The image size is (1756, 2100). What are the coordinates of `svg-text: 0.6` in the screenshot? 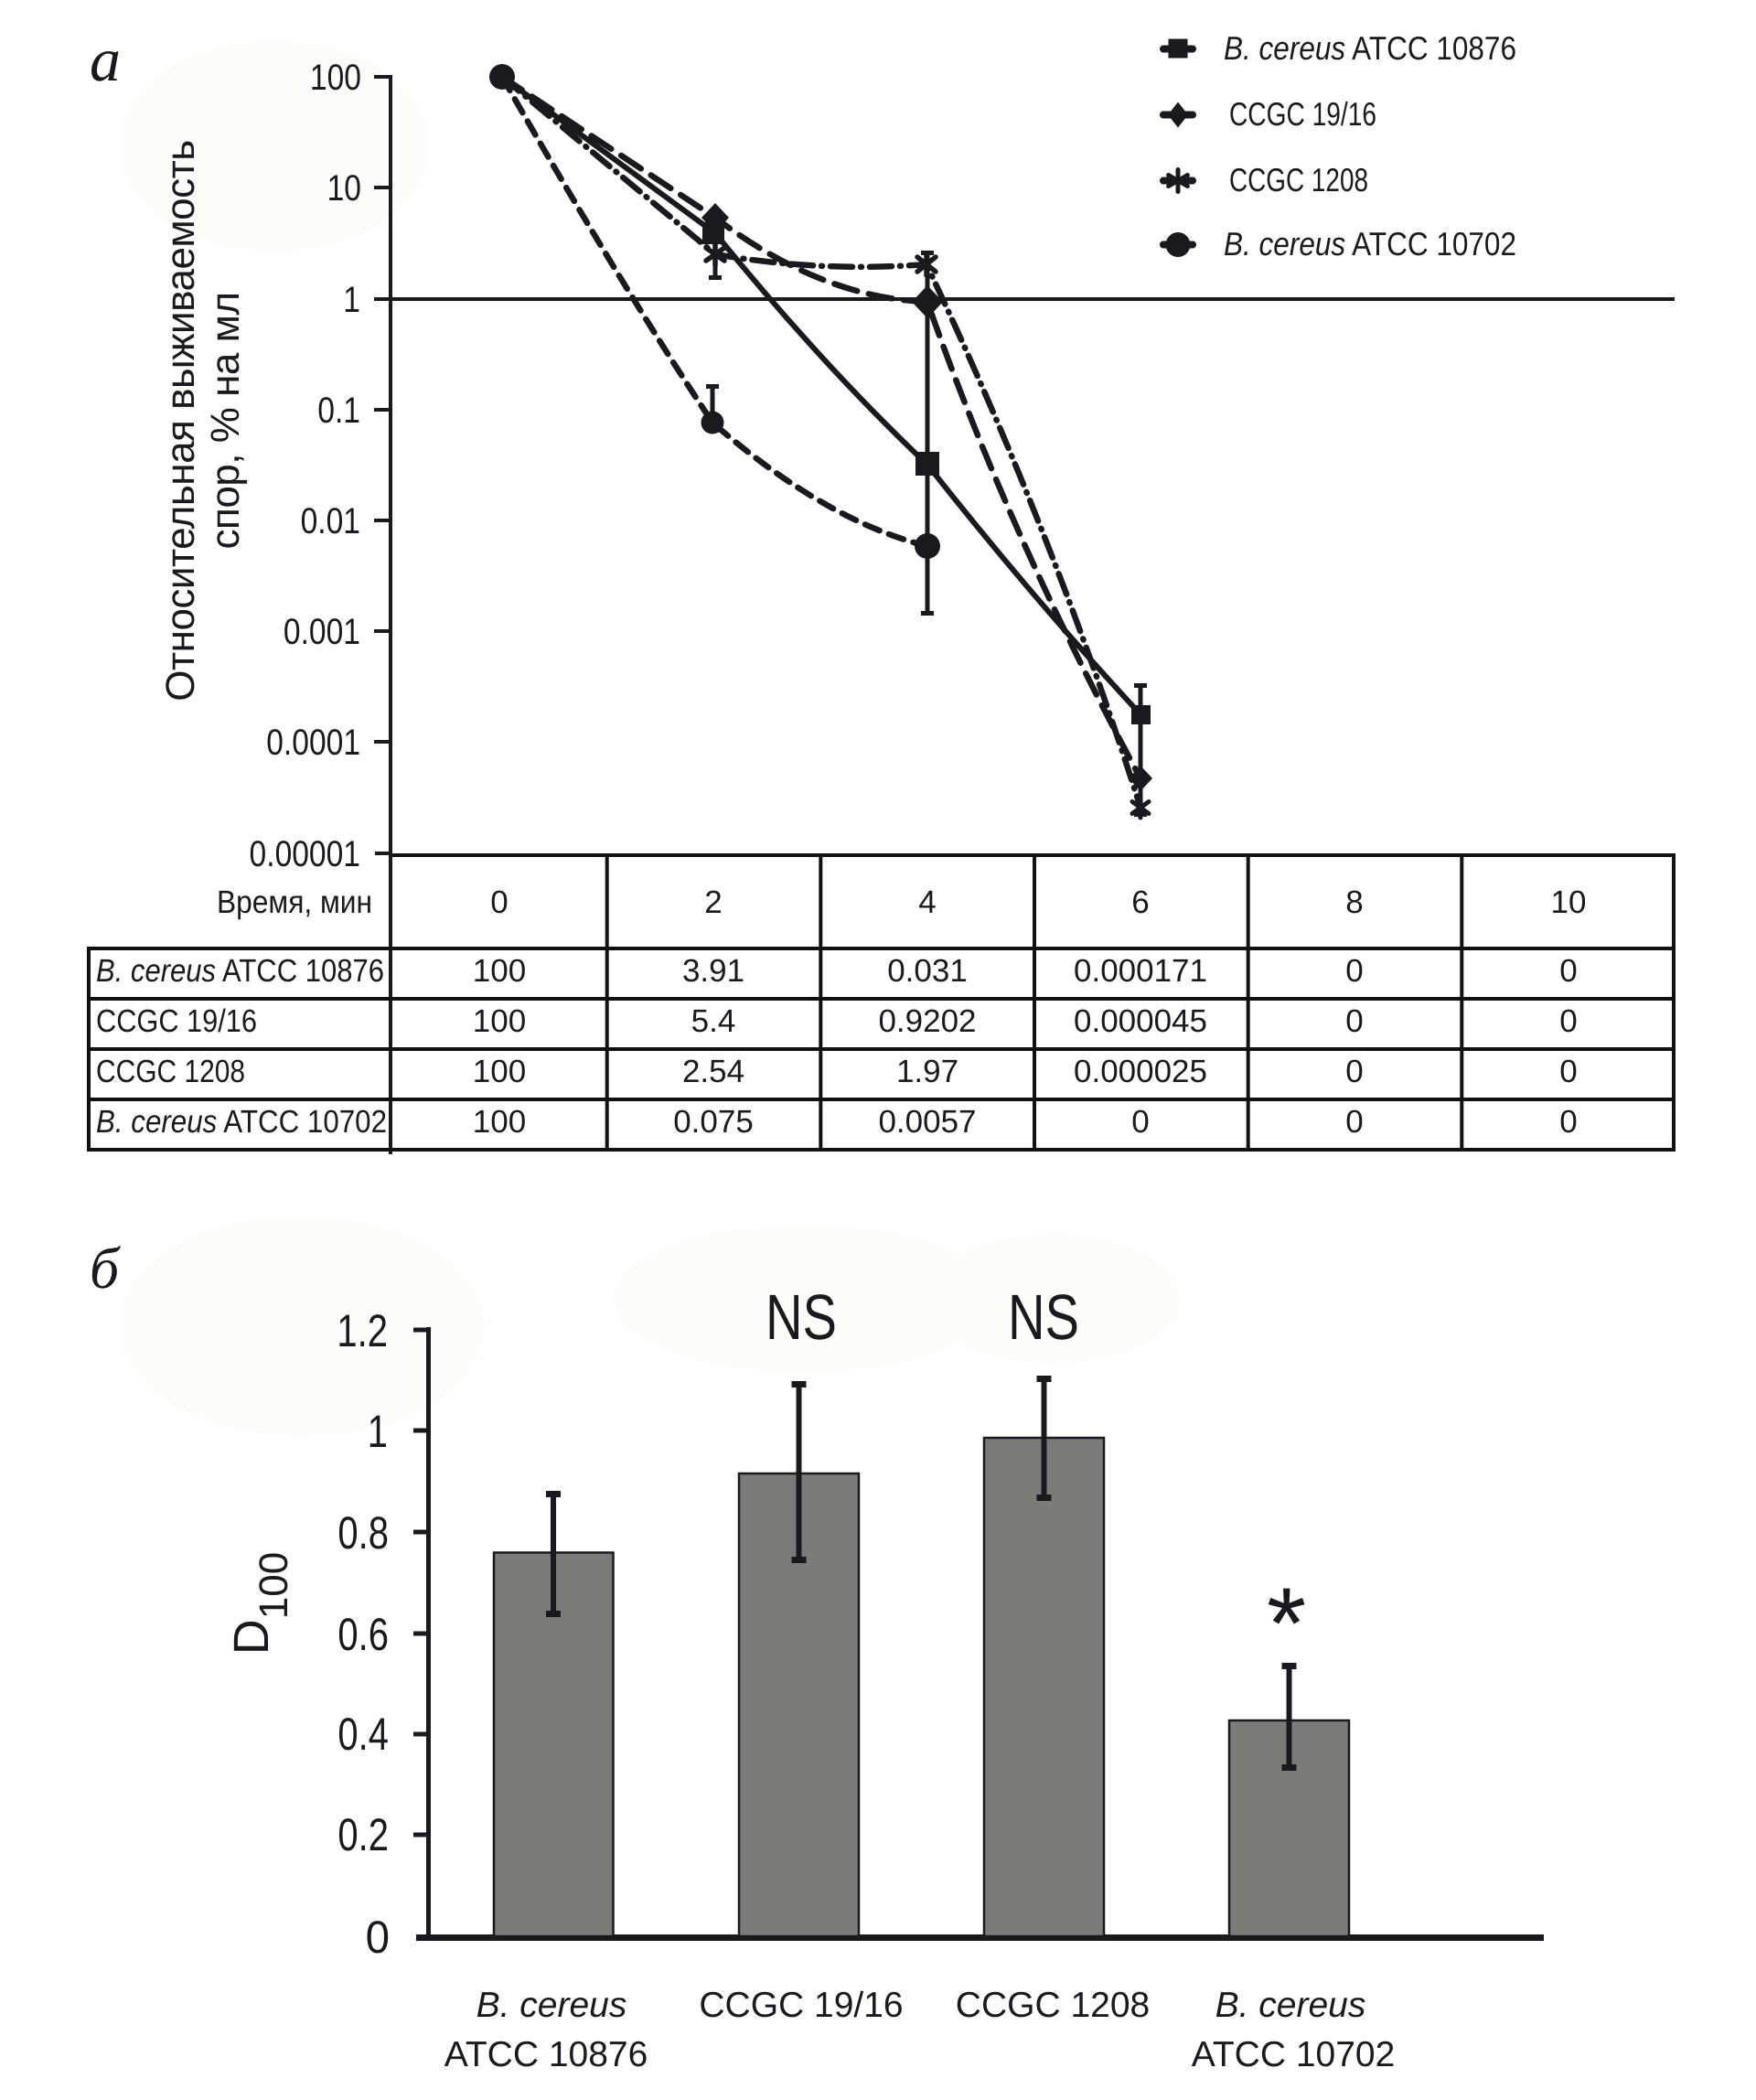 It's located at (363, 1634).